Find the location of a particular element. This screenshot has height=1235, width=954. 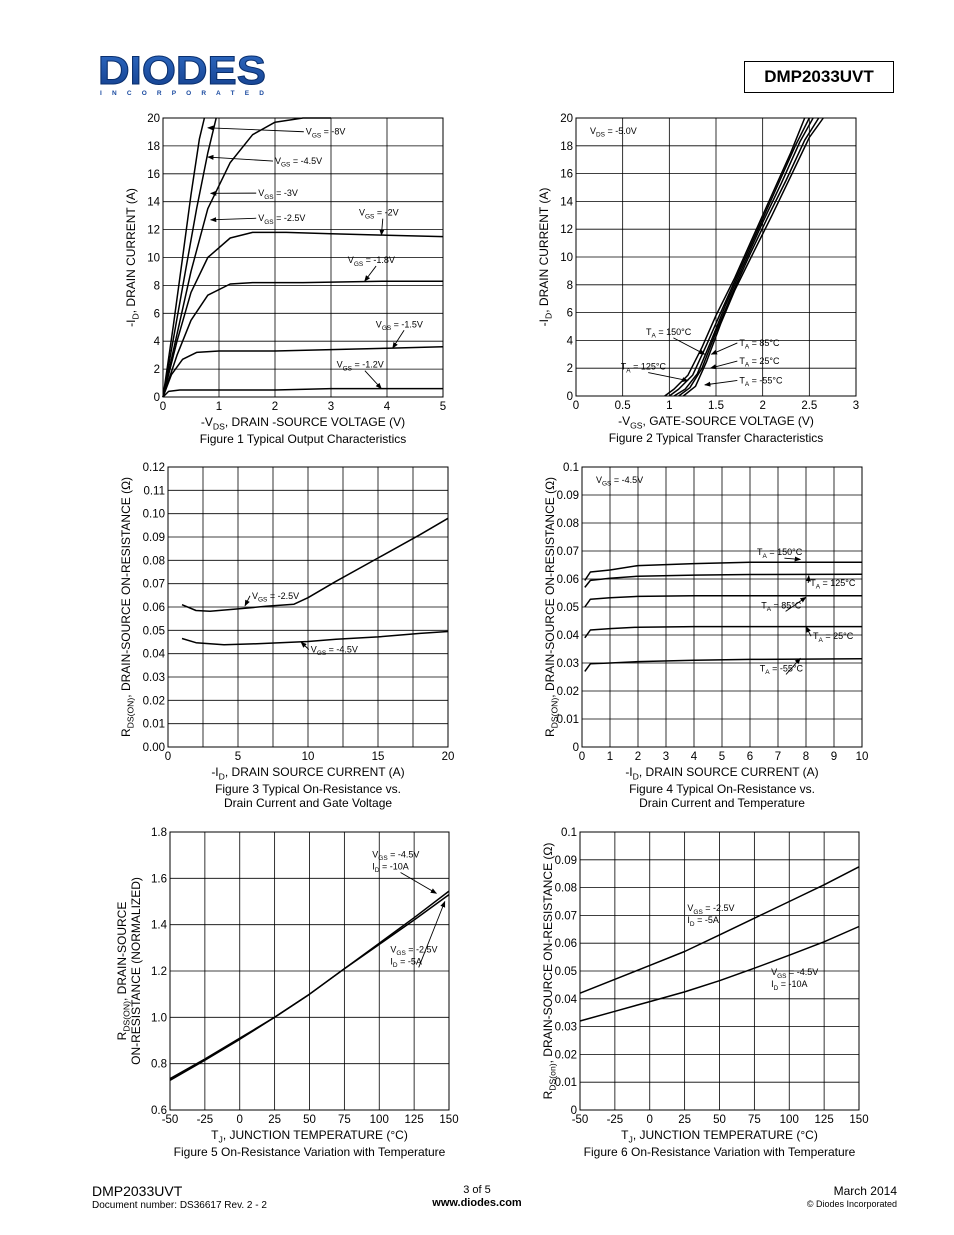

x-tick-label: 3 is located at coordinates (331, 407).